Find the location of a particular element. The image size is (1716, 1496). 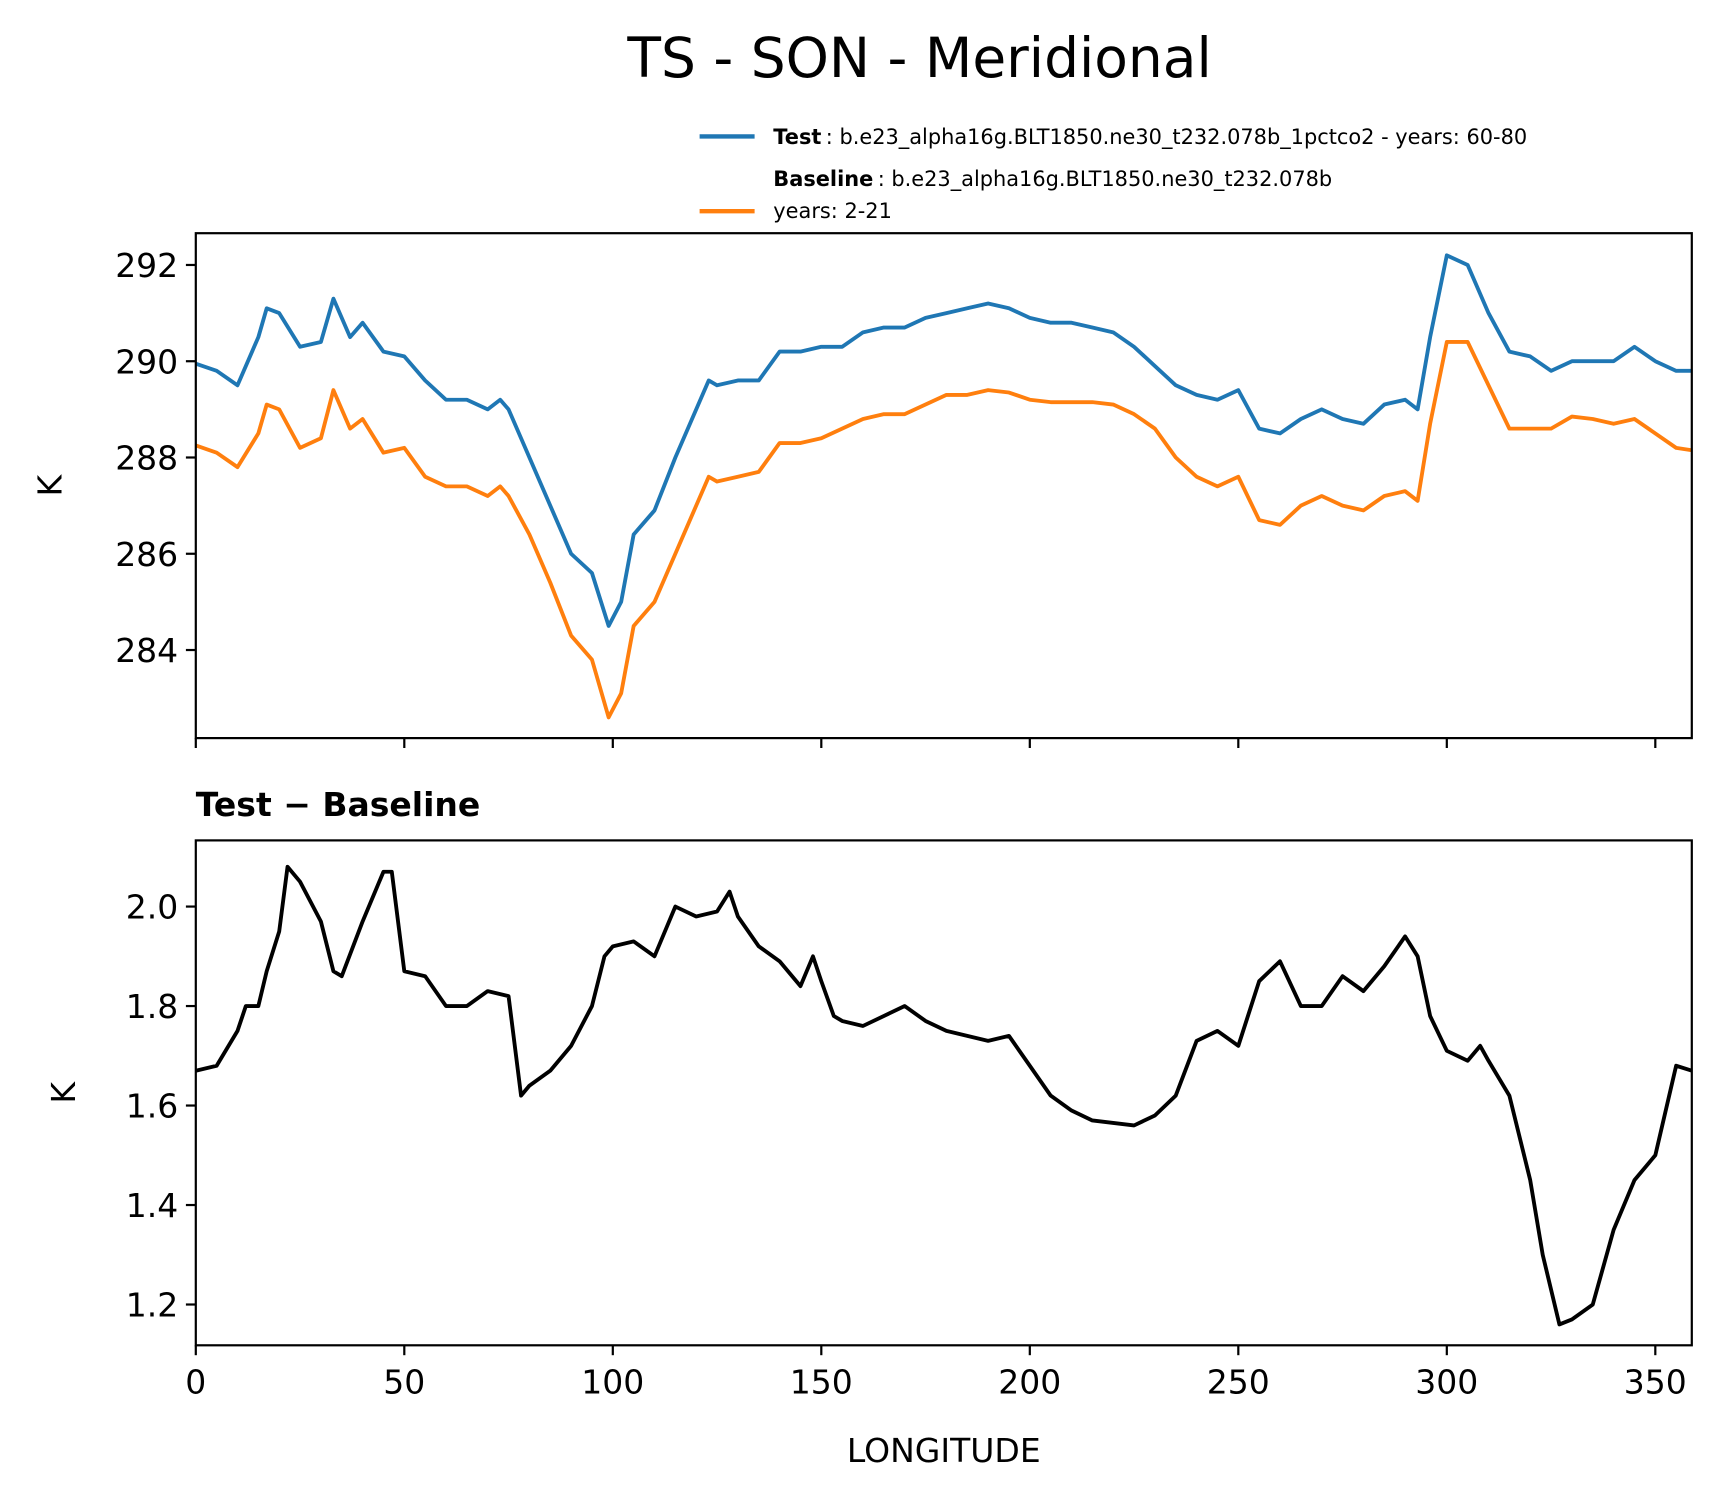

x-tick-label: 350 is located at coordinates (1655, 1382).